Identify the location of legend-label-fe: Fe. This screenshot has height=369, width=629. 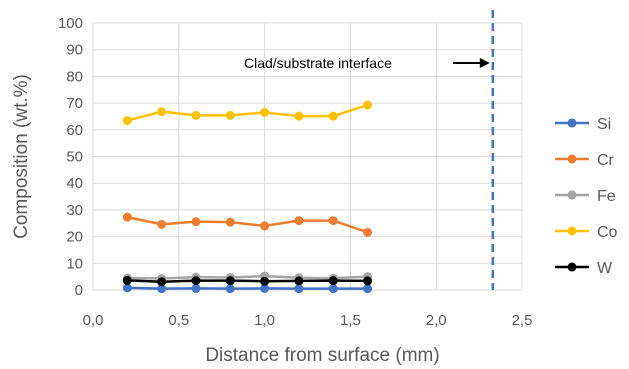
(606, 196).